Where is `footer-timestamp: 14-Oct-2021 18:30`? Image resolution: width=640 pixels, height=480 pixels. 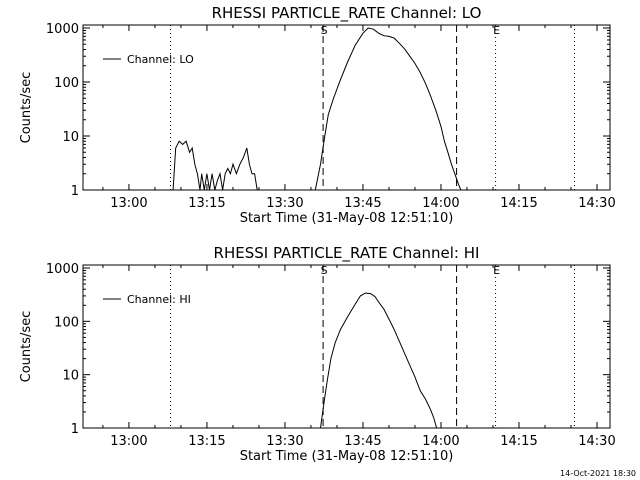
footer-timestamp: 14-Oct-2021 18:30 is located at coordinates (598, 473).